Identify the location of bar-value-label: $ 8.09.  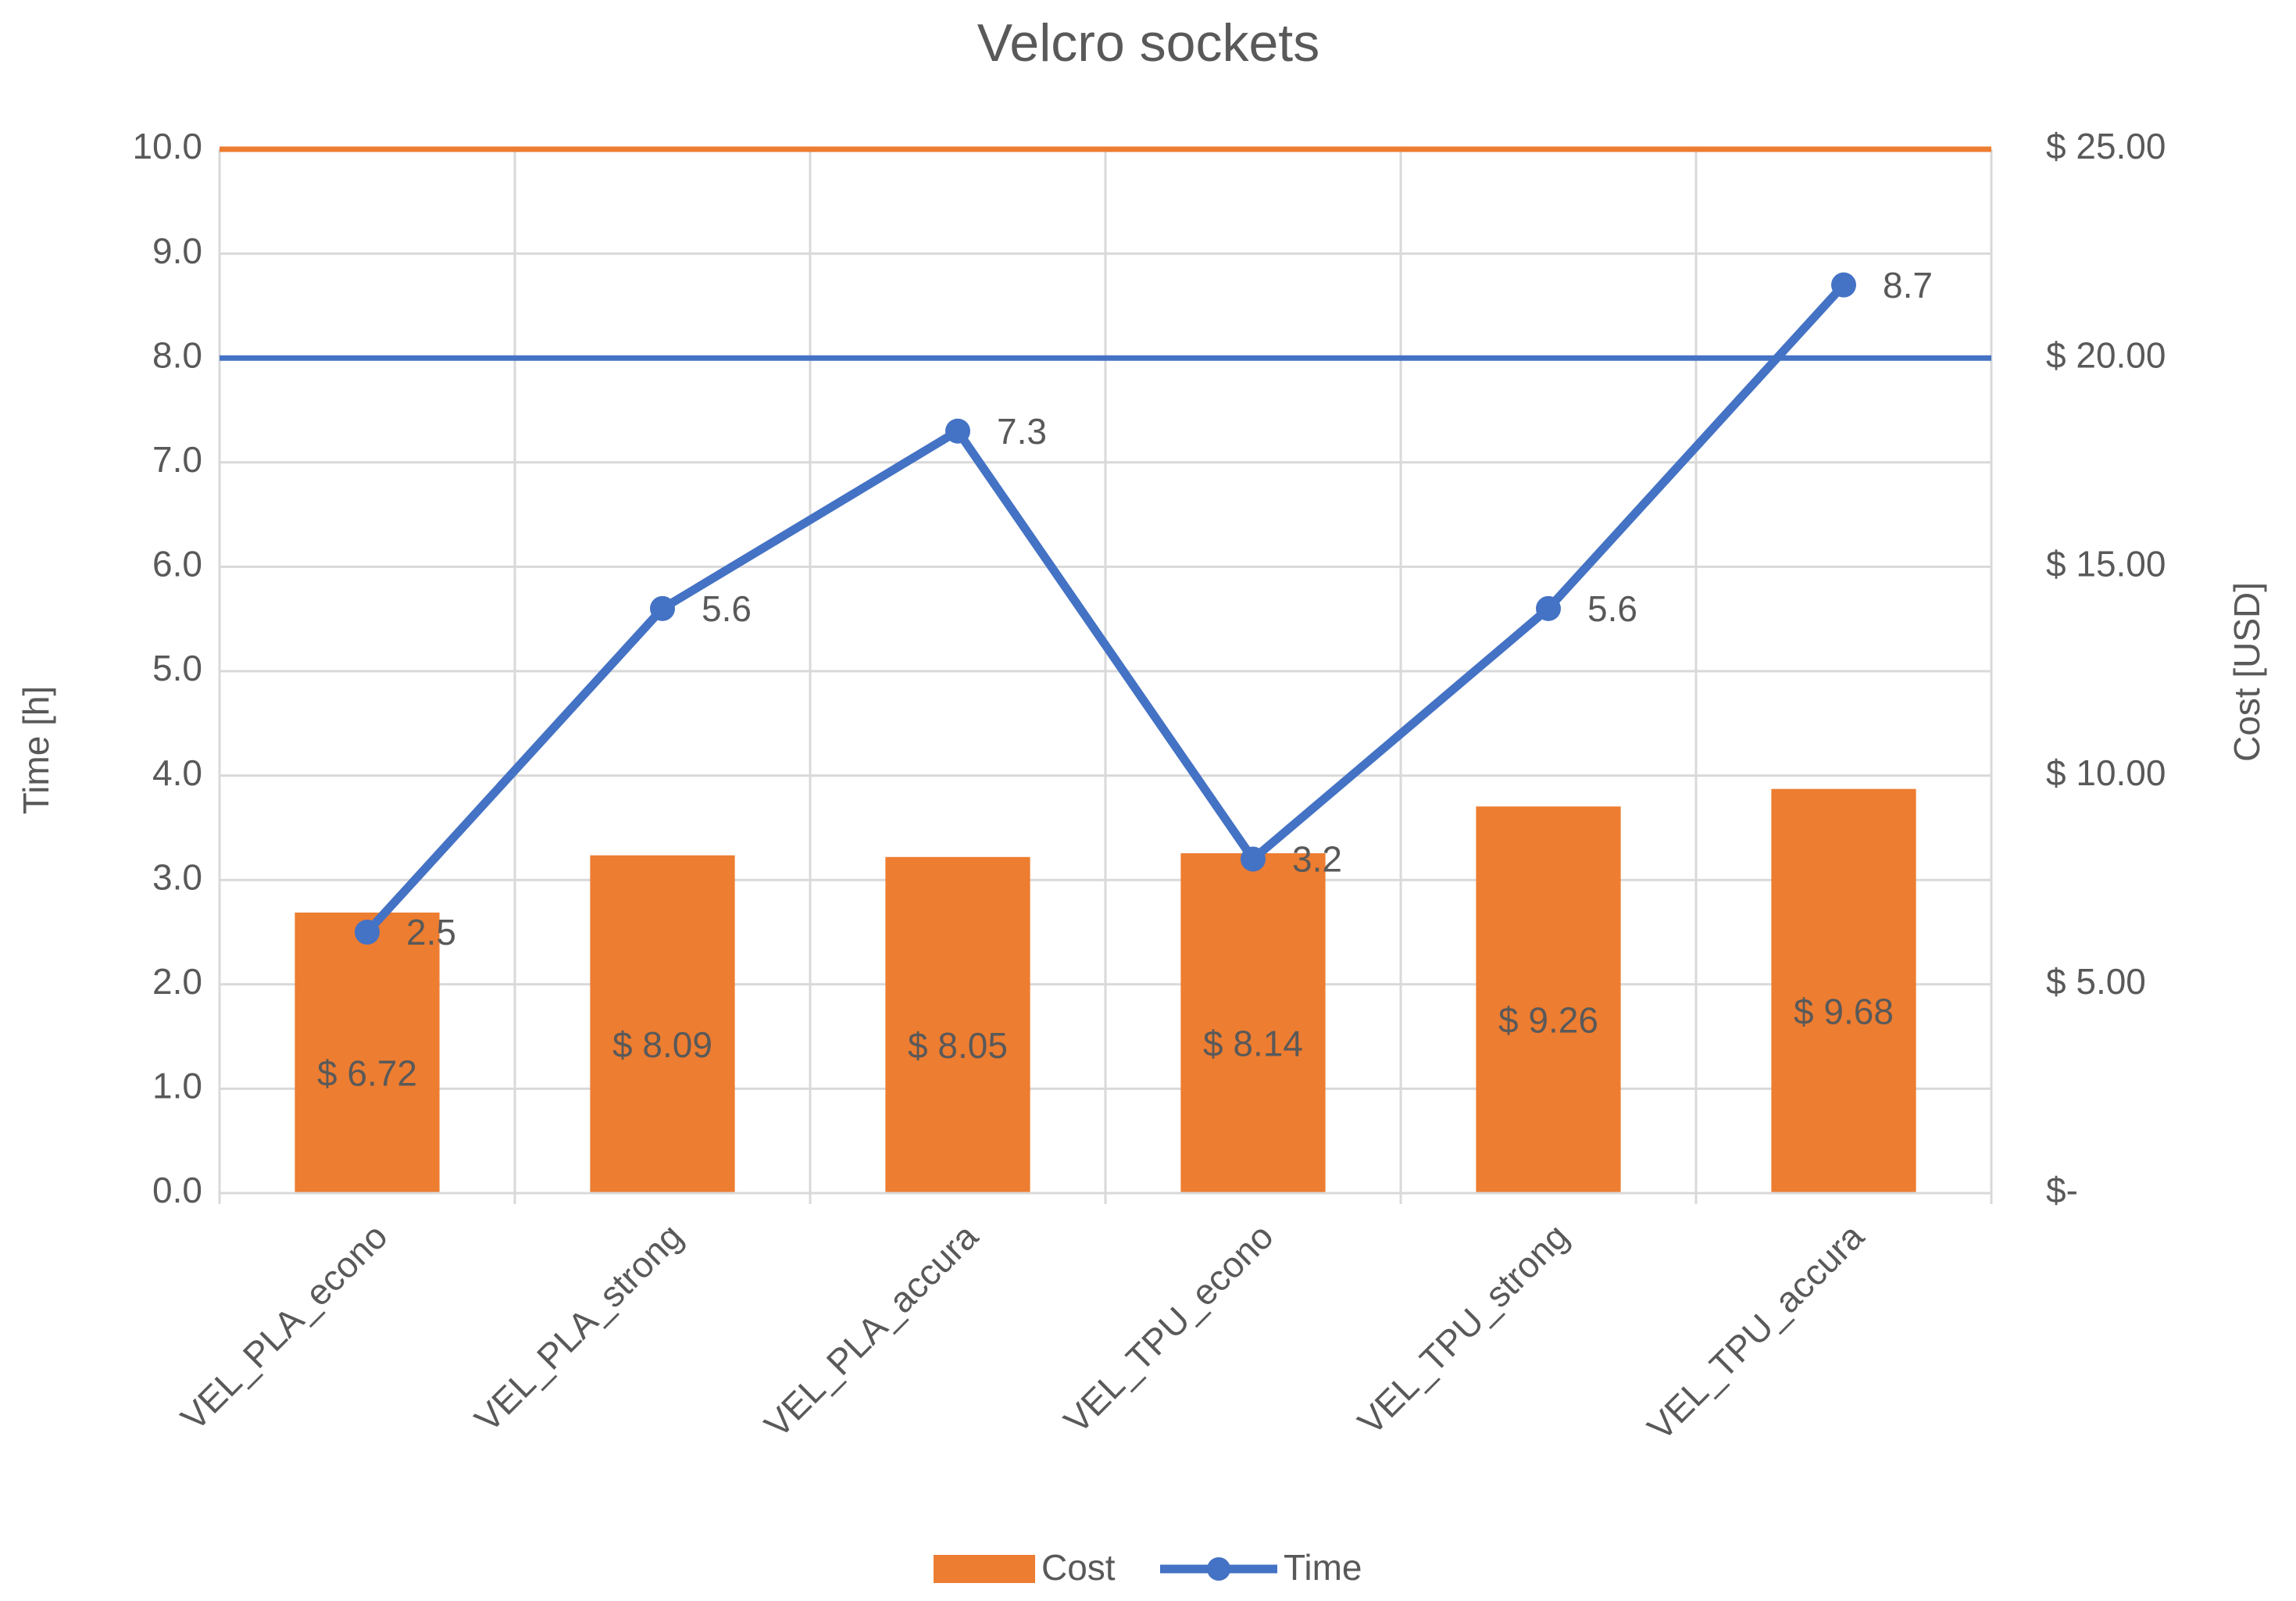
(662, 1044).